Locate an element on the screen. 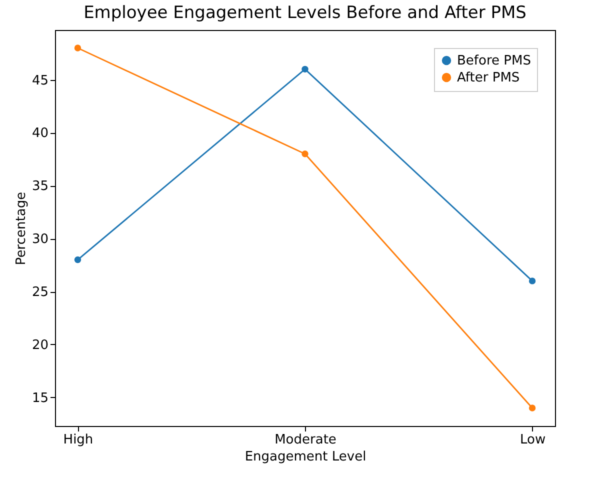 The height and width of the screenshot is (480, 592). legend-label: After PMS is located at coordinates (488, 78).